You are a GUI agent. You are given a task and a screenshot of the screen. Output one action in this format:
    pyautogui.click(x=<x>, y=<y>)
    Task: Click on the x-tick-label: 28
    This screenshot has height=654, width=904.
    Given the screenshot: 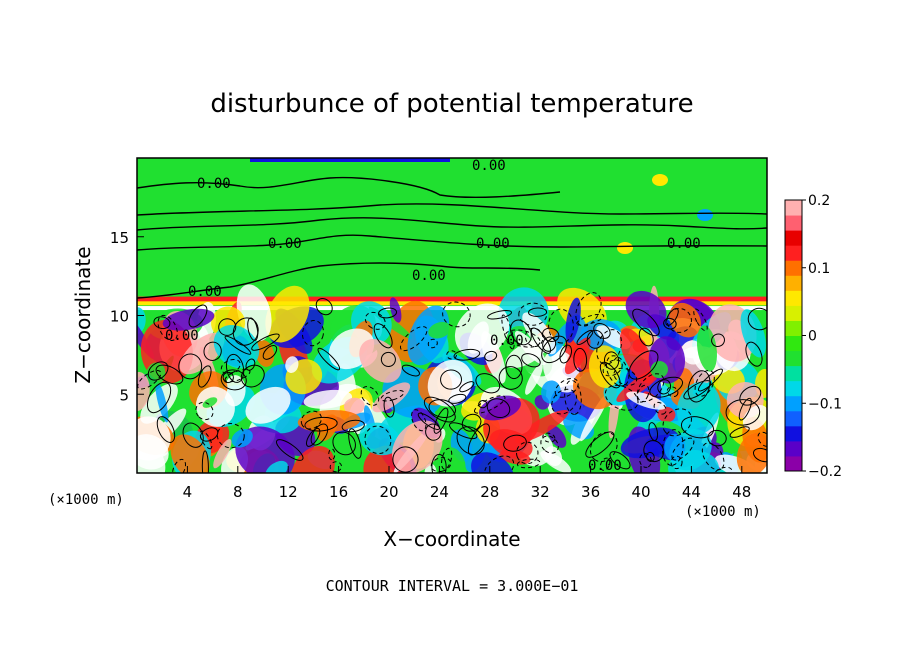 What is the action you would take?
    pyautogui.click(x=489, y=492)
    